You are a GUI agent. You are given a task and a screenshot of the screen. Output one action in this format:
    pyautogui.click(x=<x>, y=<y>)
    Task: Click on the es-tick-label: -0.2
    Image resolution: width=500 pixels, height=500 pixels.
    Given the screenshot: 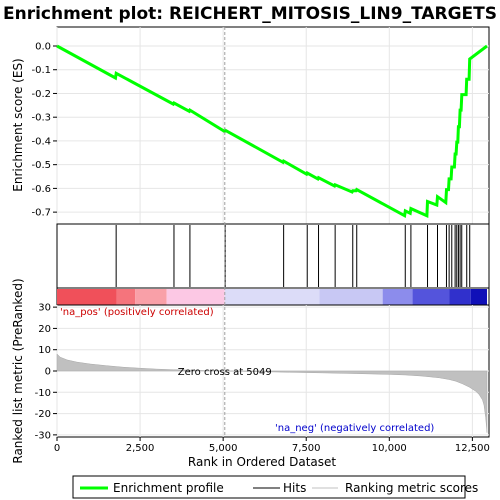 What is the action you would take?
    pyautogui.click(x=41, y=94)
    